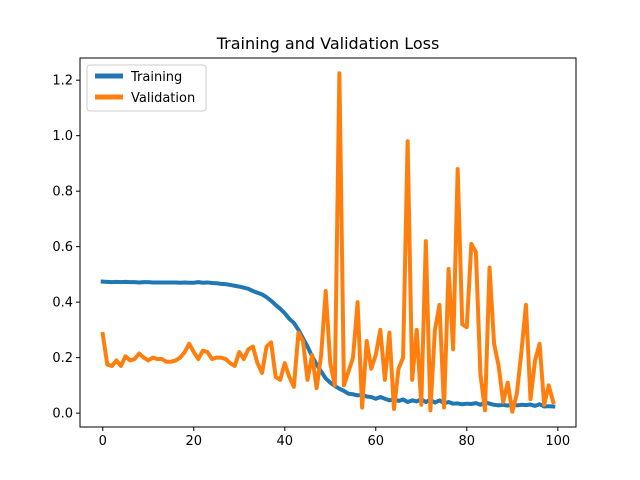 The image size is (640, 480). I want to click on y-axis: 0.0 0.2 0.4 0.6 0.8 1.0 1.2, so click(66, 248).